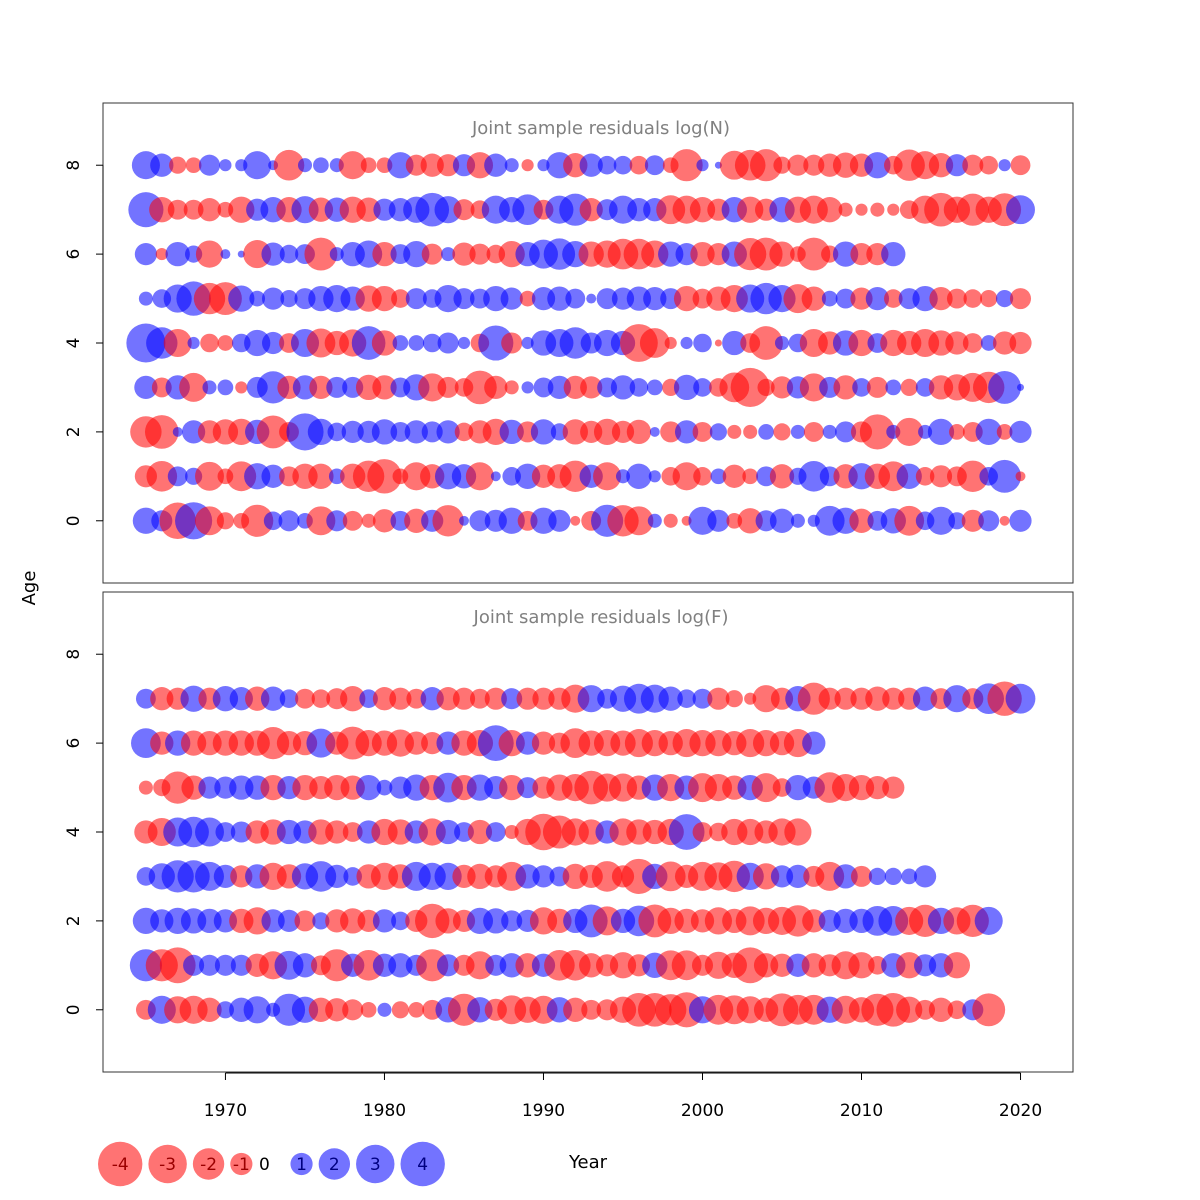  I want to click on x-tick-label: 1970, so click(225, 1111).